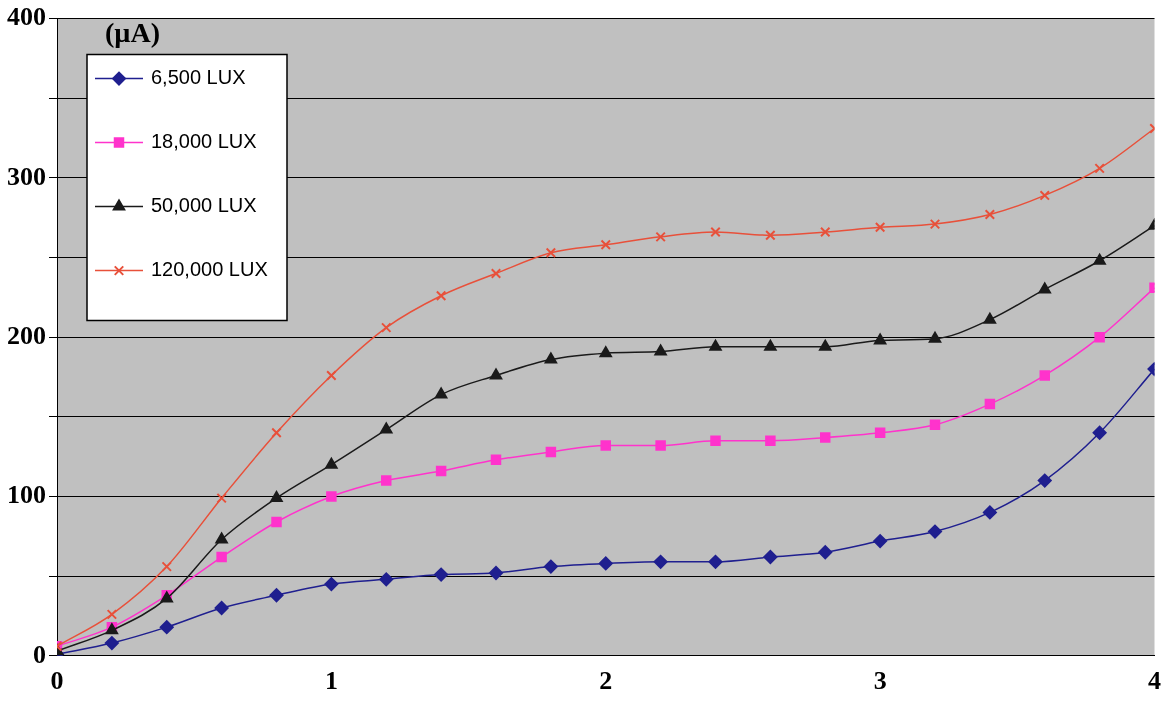  Describe the element at coordinates (204, 205) in the screenshot. I see `legend-label: 50,000 LUX` at that location.